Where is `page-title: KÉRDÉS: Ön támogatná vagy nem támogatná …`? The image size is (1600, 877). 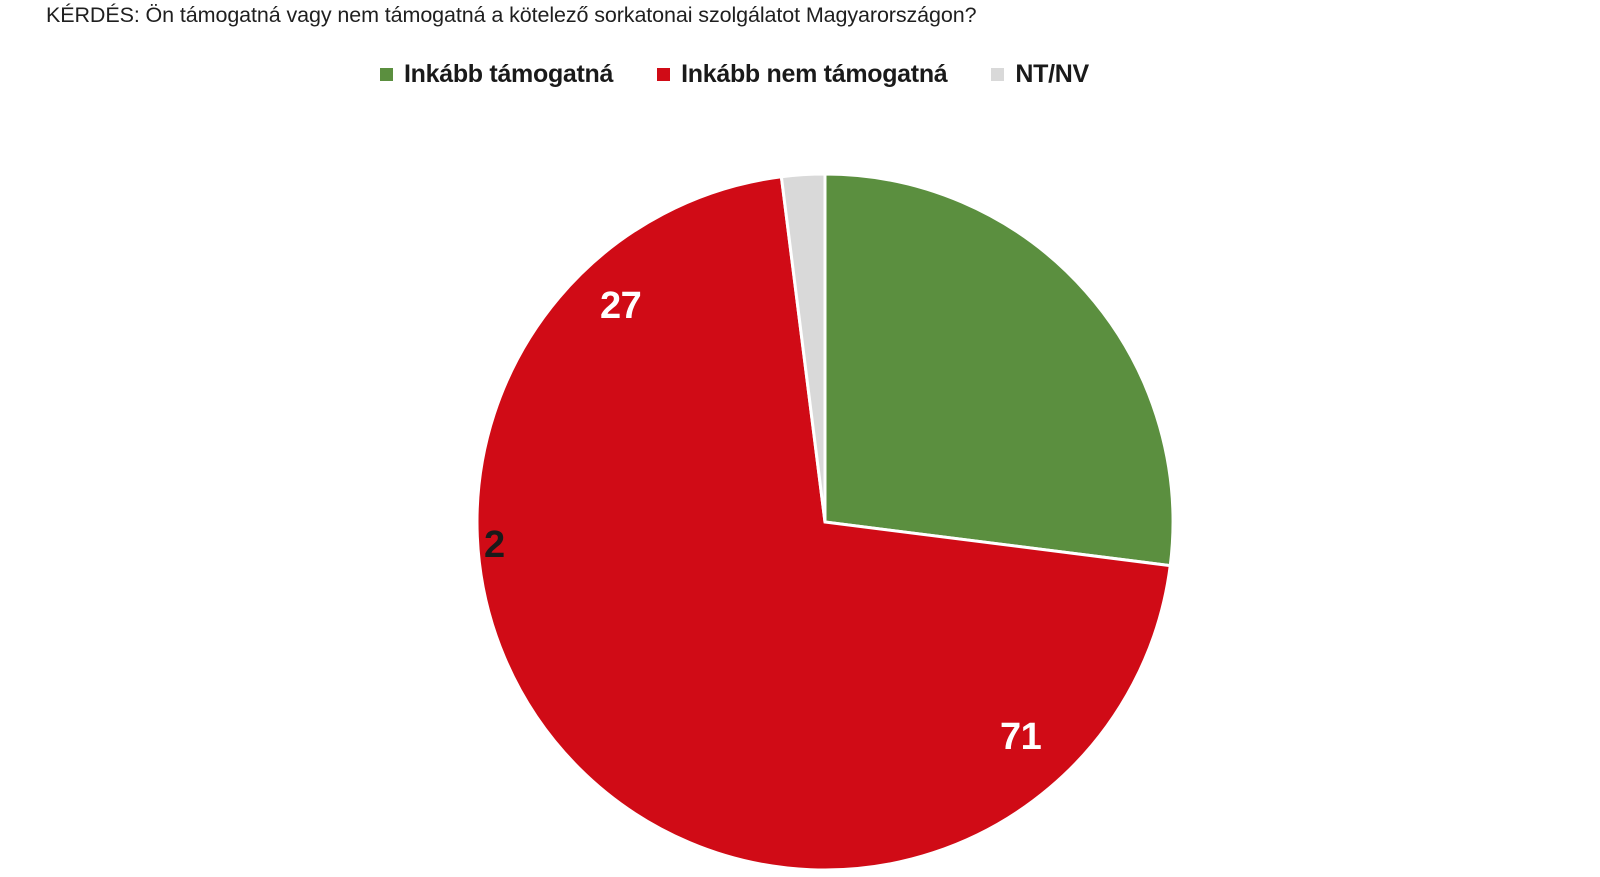
page-title: KÉRDÉS: Ön támogatná vagy nem támogatná … is located at coordinates (511, 15).